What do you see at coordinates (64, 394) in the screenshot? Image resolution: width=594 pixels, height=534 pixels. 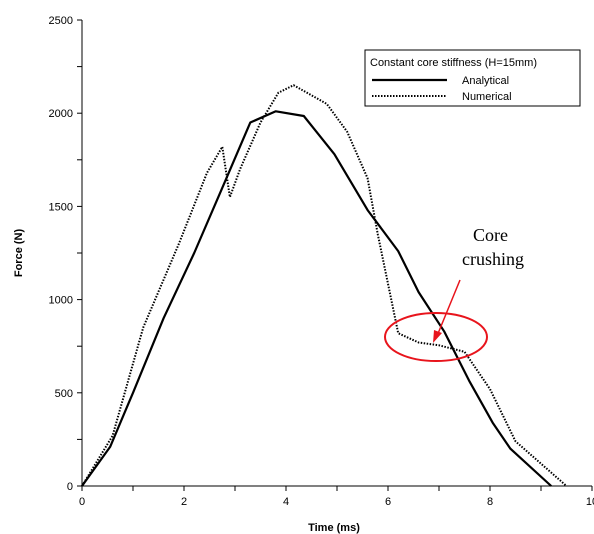 I see `y-tick-label: 500` at bounding box center [64, 394].